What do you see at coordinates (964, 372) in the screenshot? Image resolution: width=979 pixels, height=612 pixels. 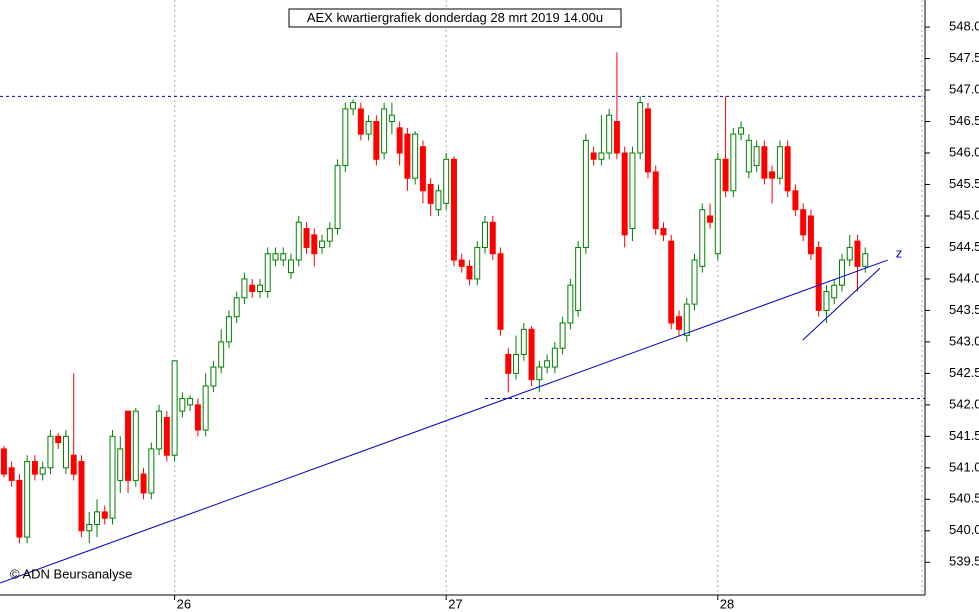 I see `y-tick-label: 542.5` at bounding box center [964, 372].